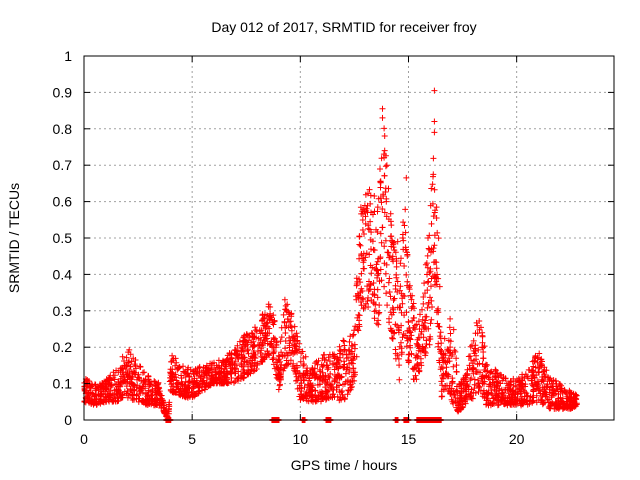  Describe the element at coordinates (517, 439) in the screenshot. I see `x-tick-label: 20` at that location.